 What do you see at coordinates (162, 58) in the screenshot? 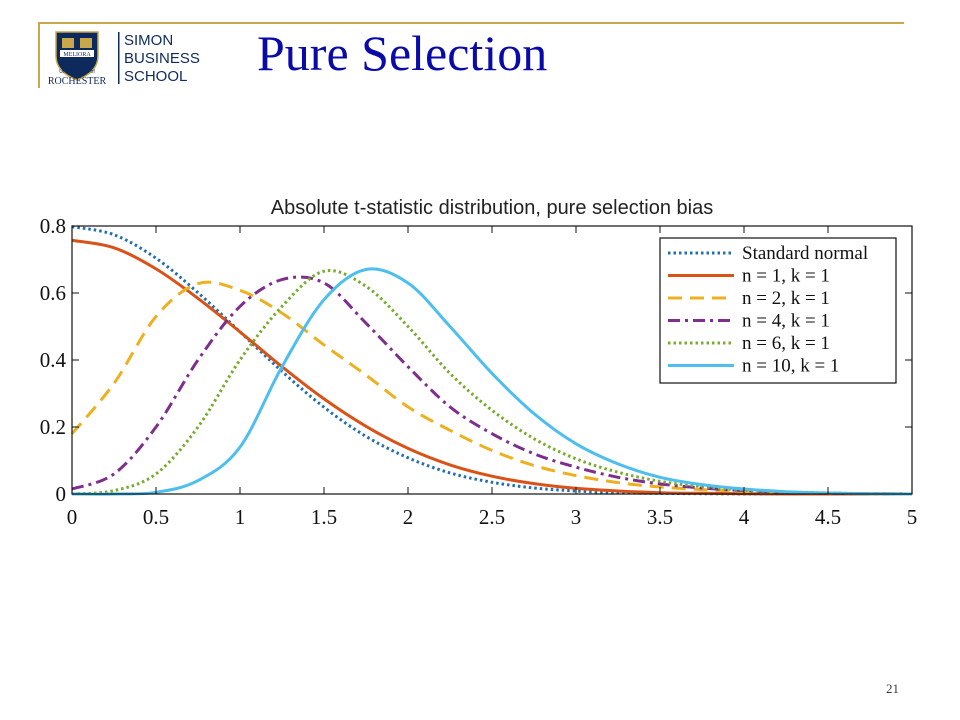
I see `school-line-2: BUSINESS` at bounding box center [162, 58].